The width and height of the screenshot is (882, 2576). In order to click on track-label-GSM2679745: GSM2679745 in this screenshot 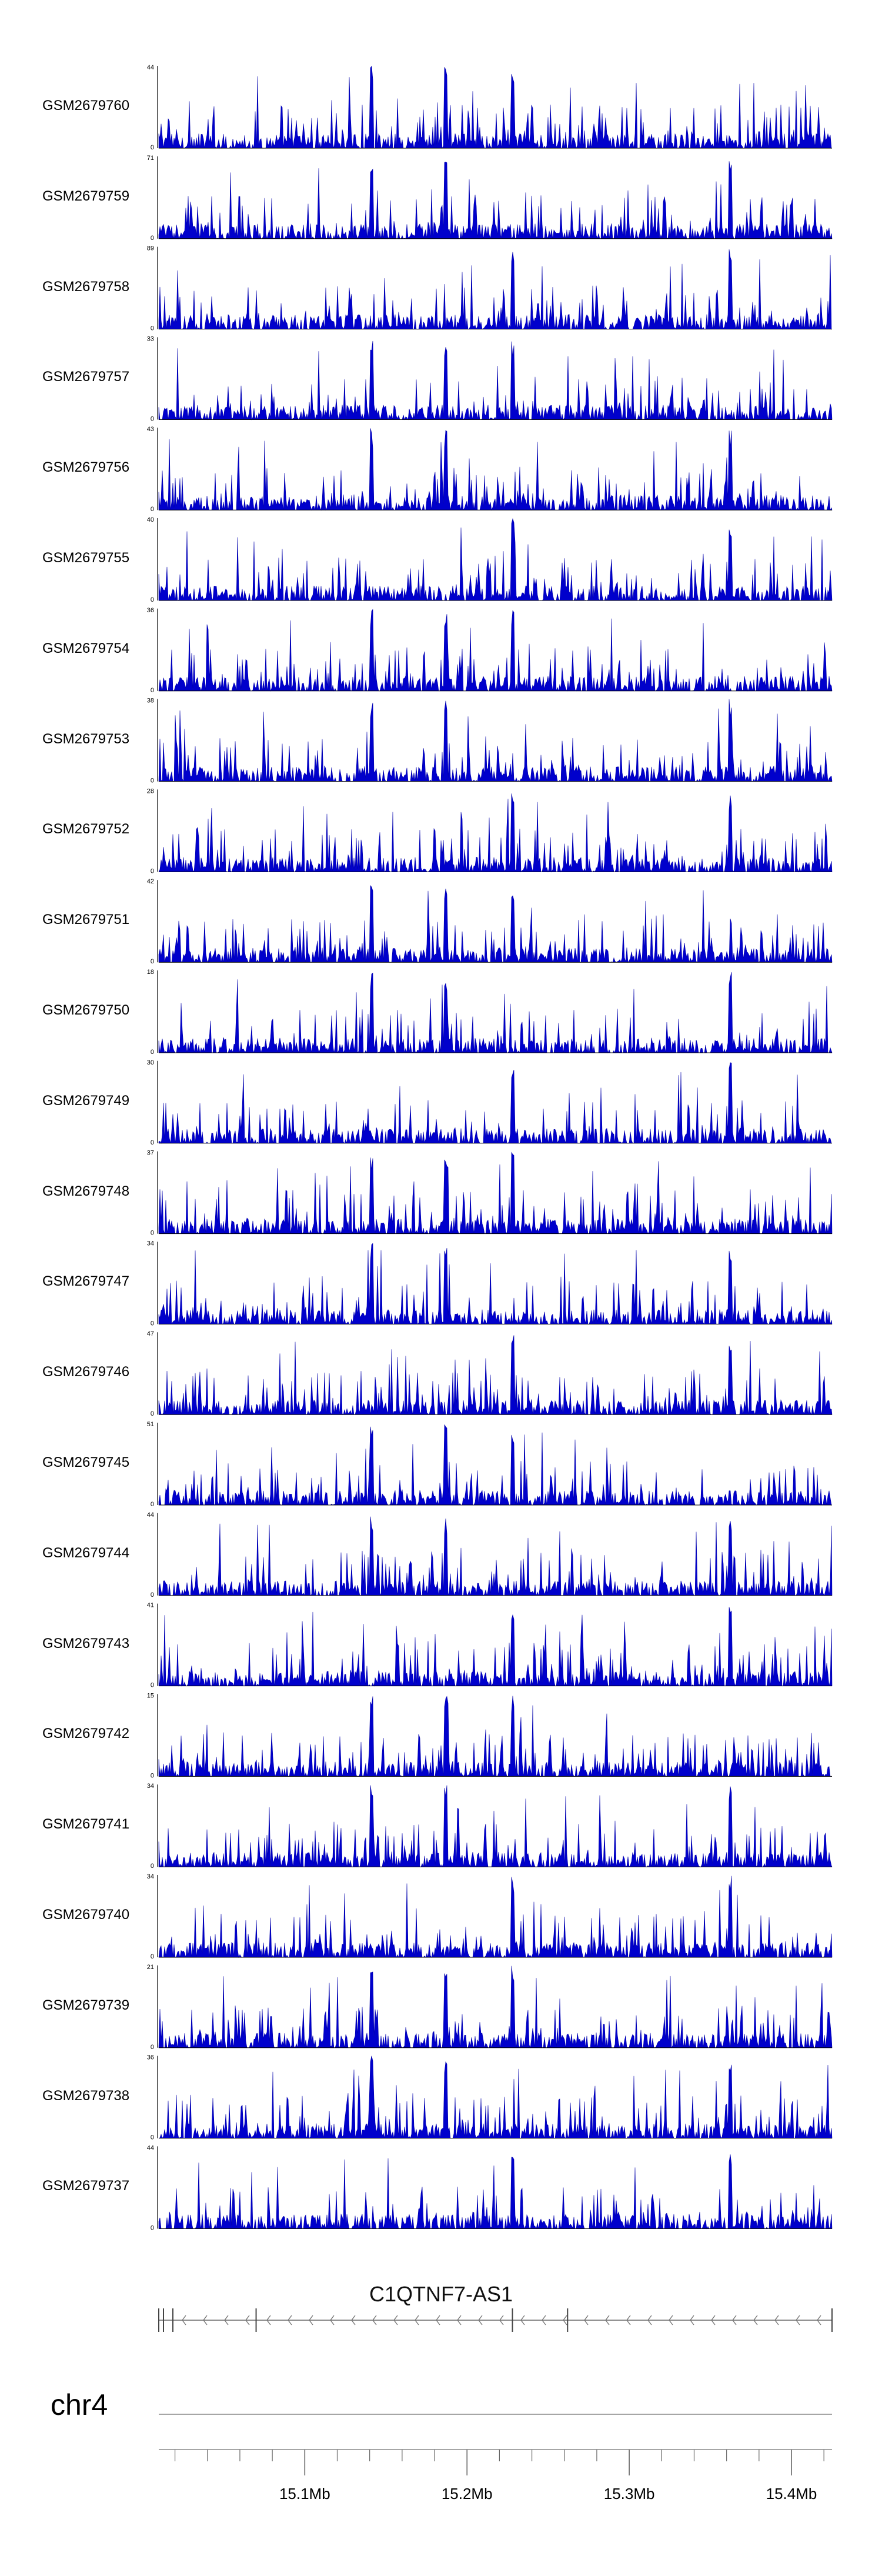, I will do `click(86, 1462)`.